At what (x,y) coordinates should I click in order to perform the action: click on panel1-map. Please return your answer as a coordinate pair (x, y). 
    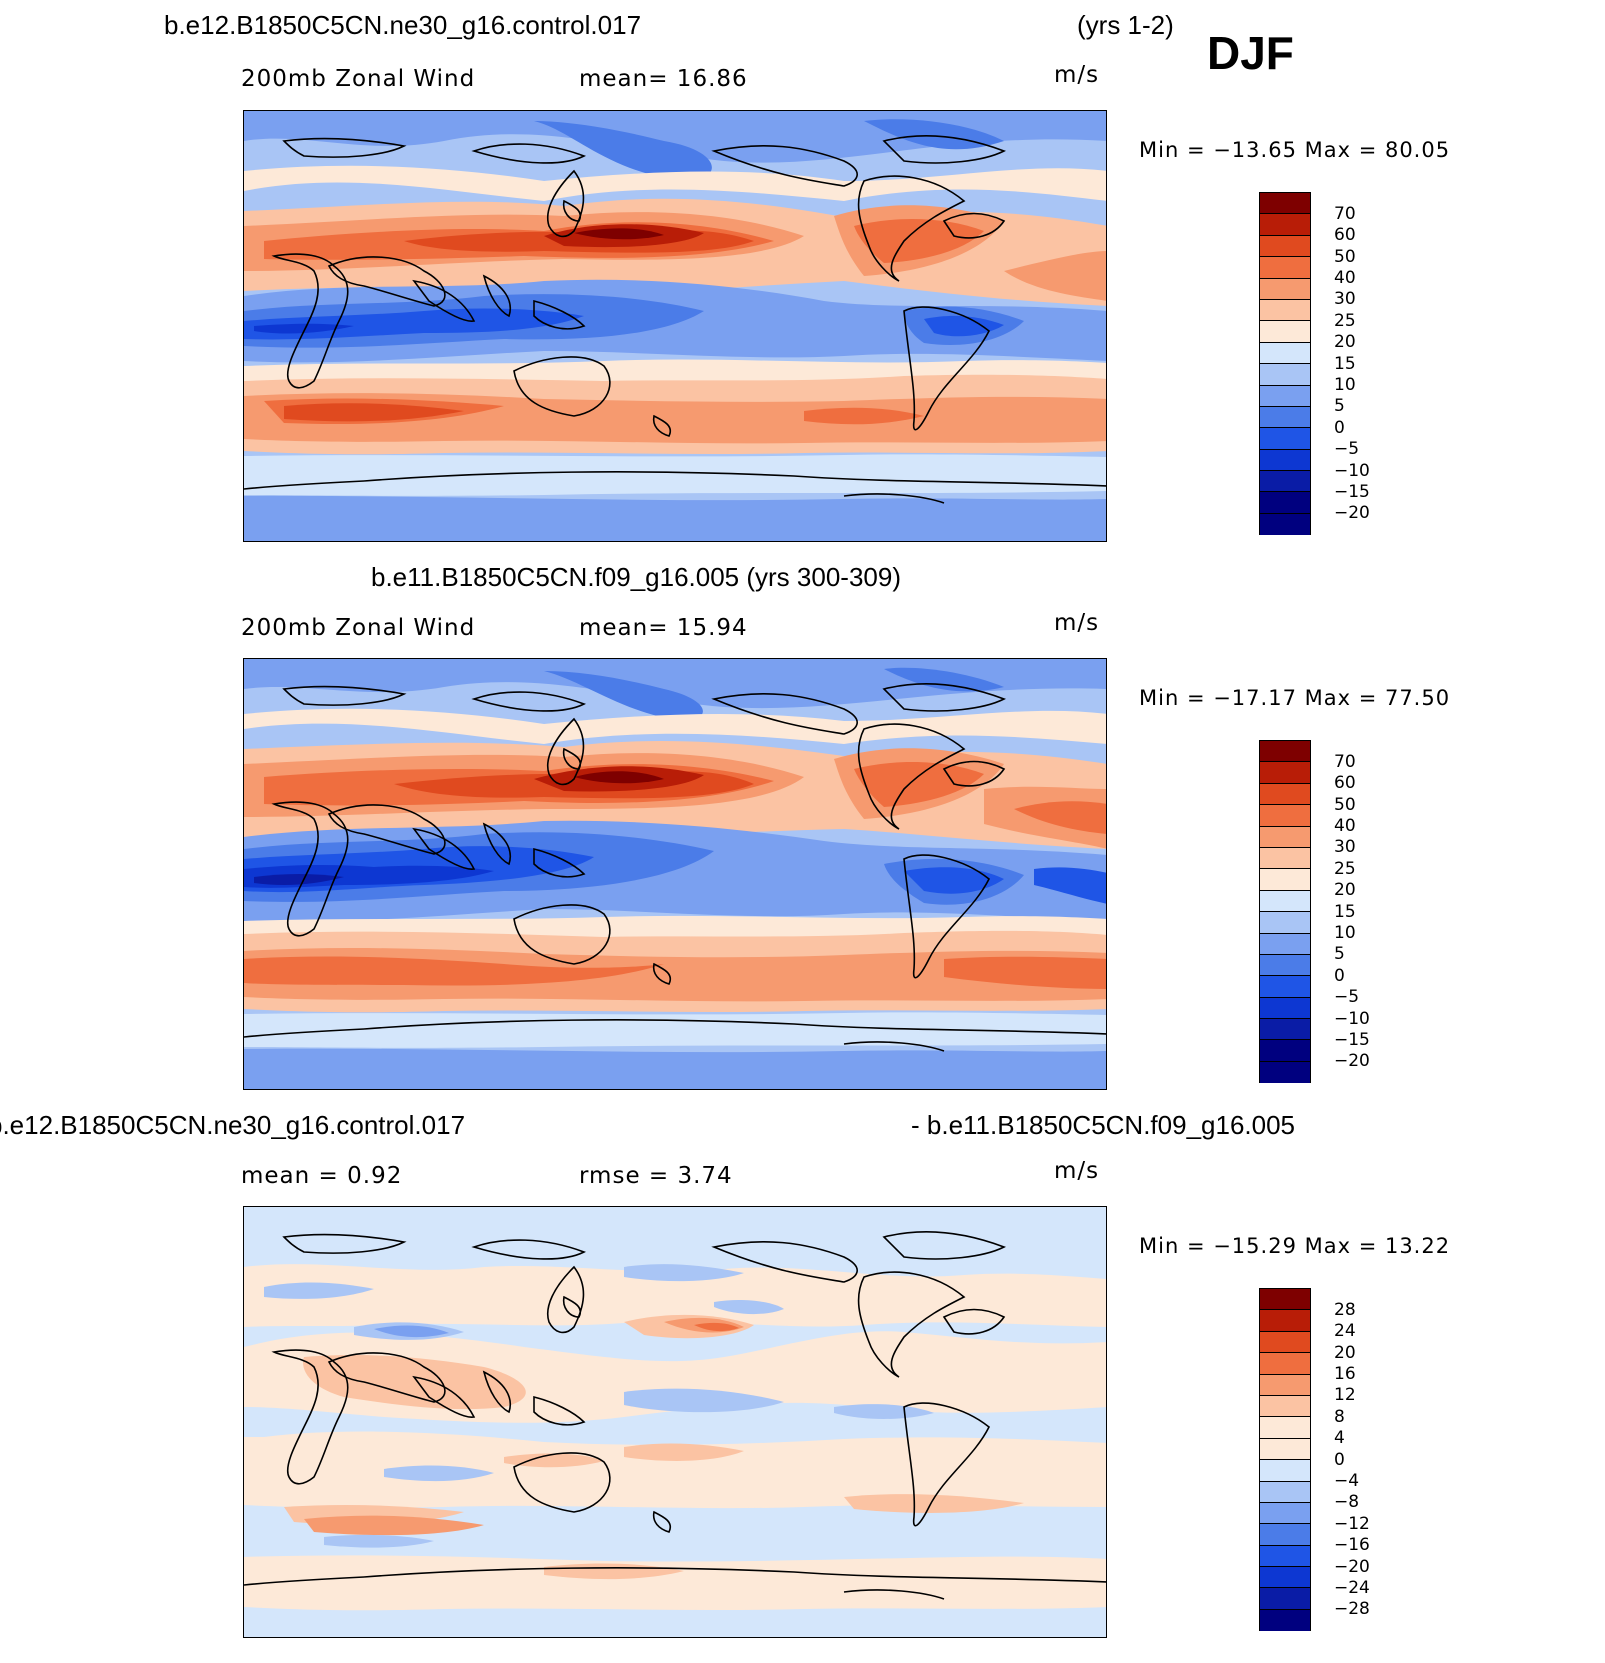
    Looking at the image, I should click on (675, 326).